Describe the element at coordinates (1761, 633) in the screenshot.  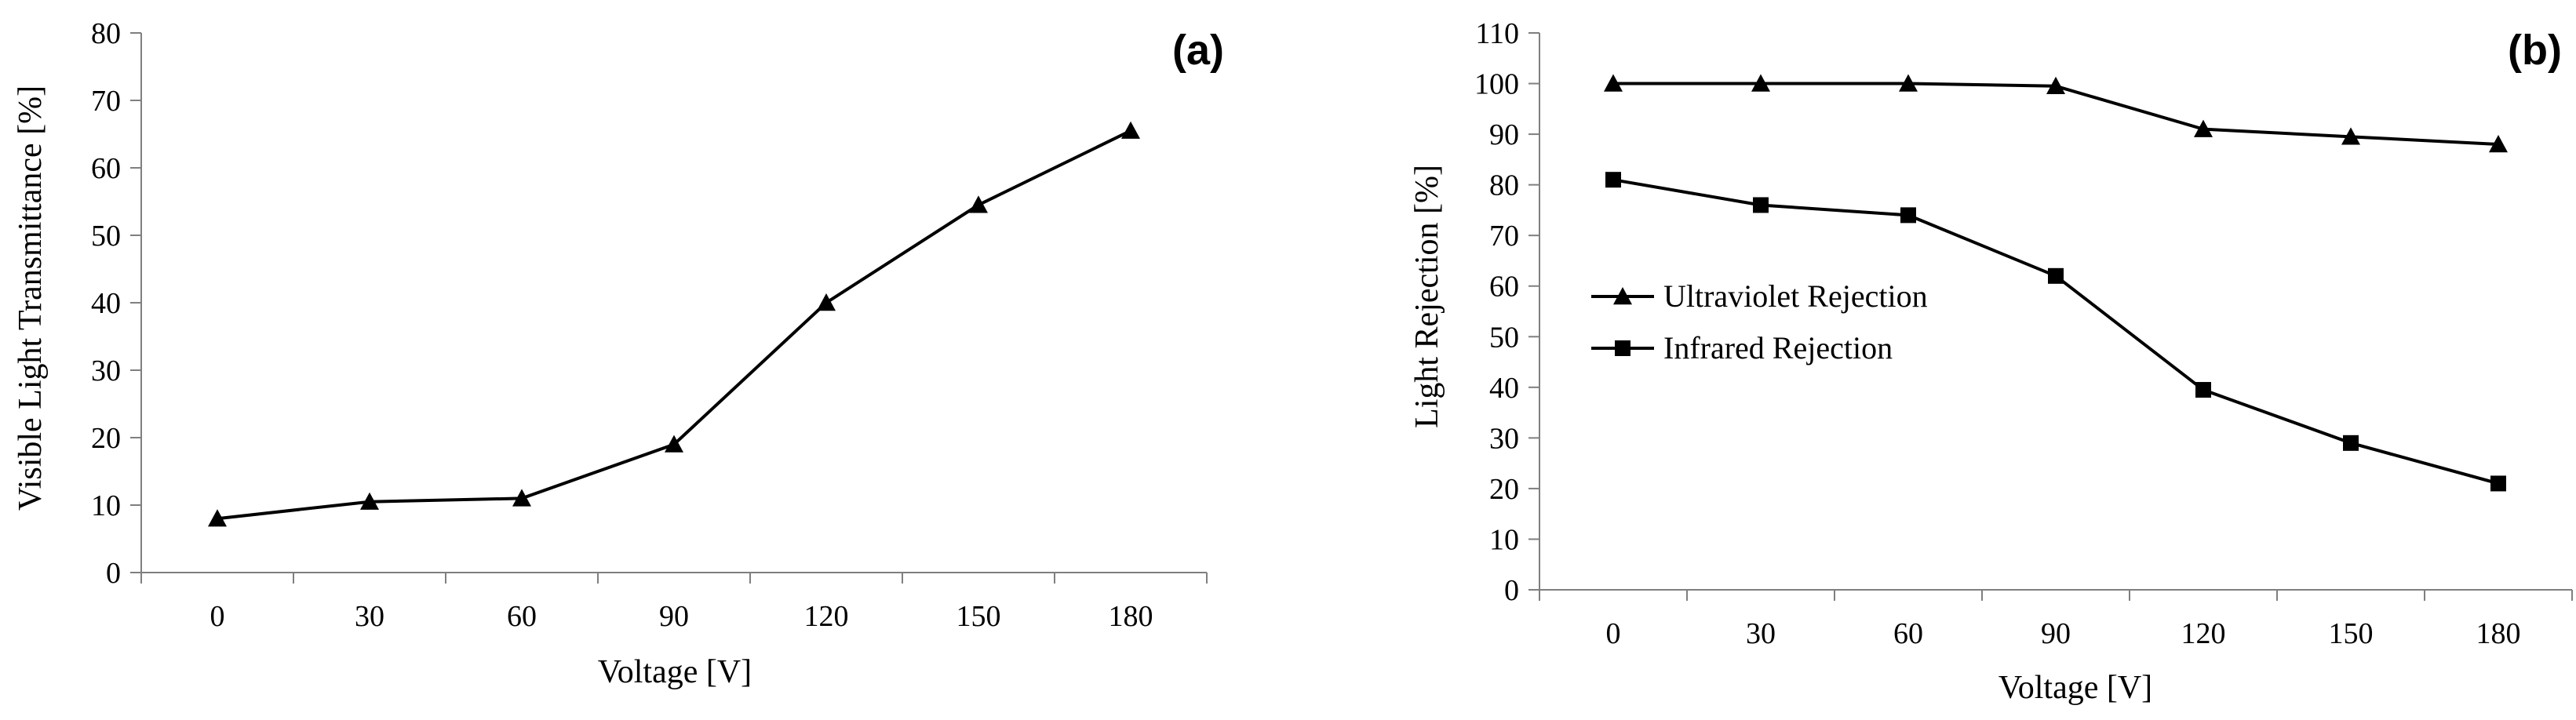
I see `chart-b-x-tick-label: 30` at that location.